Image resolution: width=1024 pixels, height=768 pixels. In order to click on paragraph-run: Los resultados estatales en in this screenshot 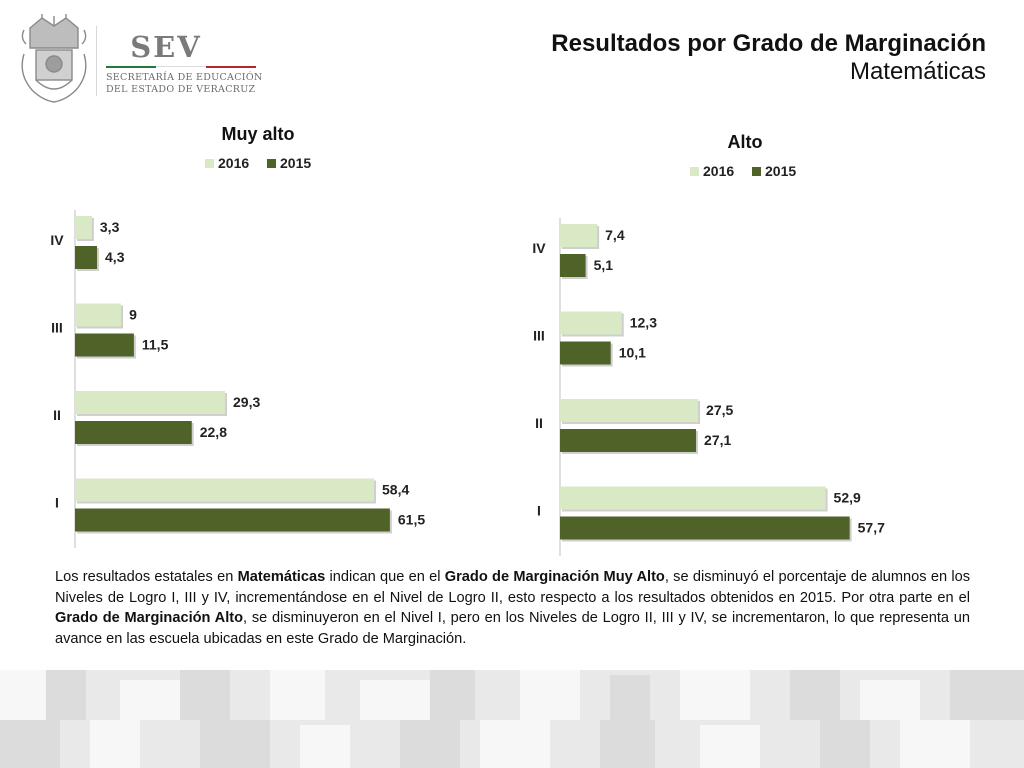, I will do `click(146, 577)`.